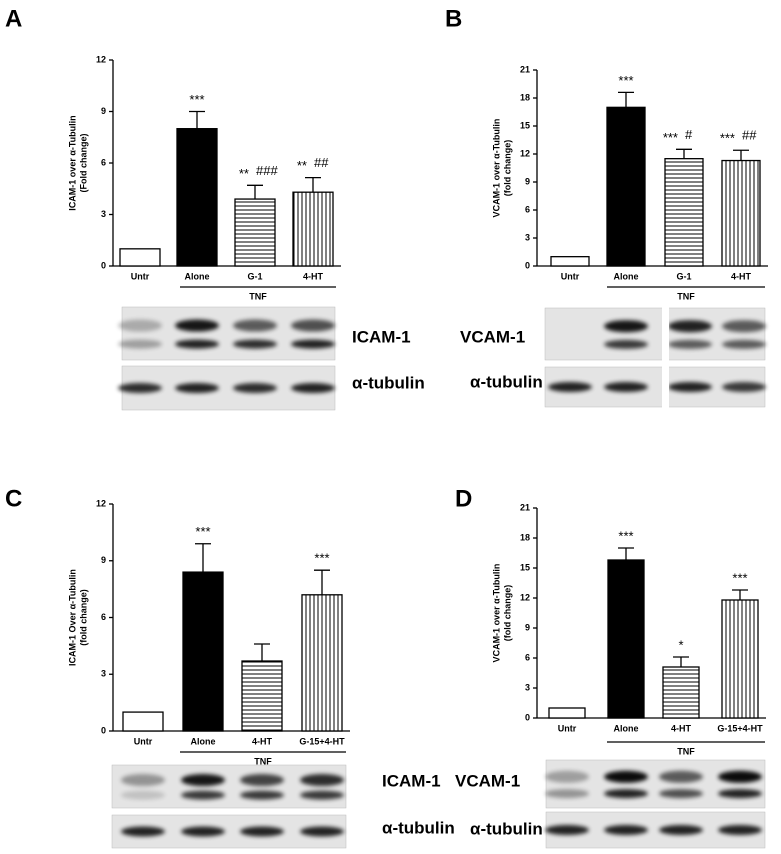 This screenshot has height=854, width=781. Describe the element at coordinates (453, 18) in the screenshot. I see `panel-letter: B` at that location.